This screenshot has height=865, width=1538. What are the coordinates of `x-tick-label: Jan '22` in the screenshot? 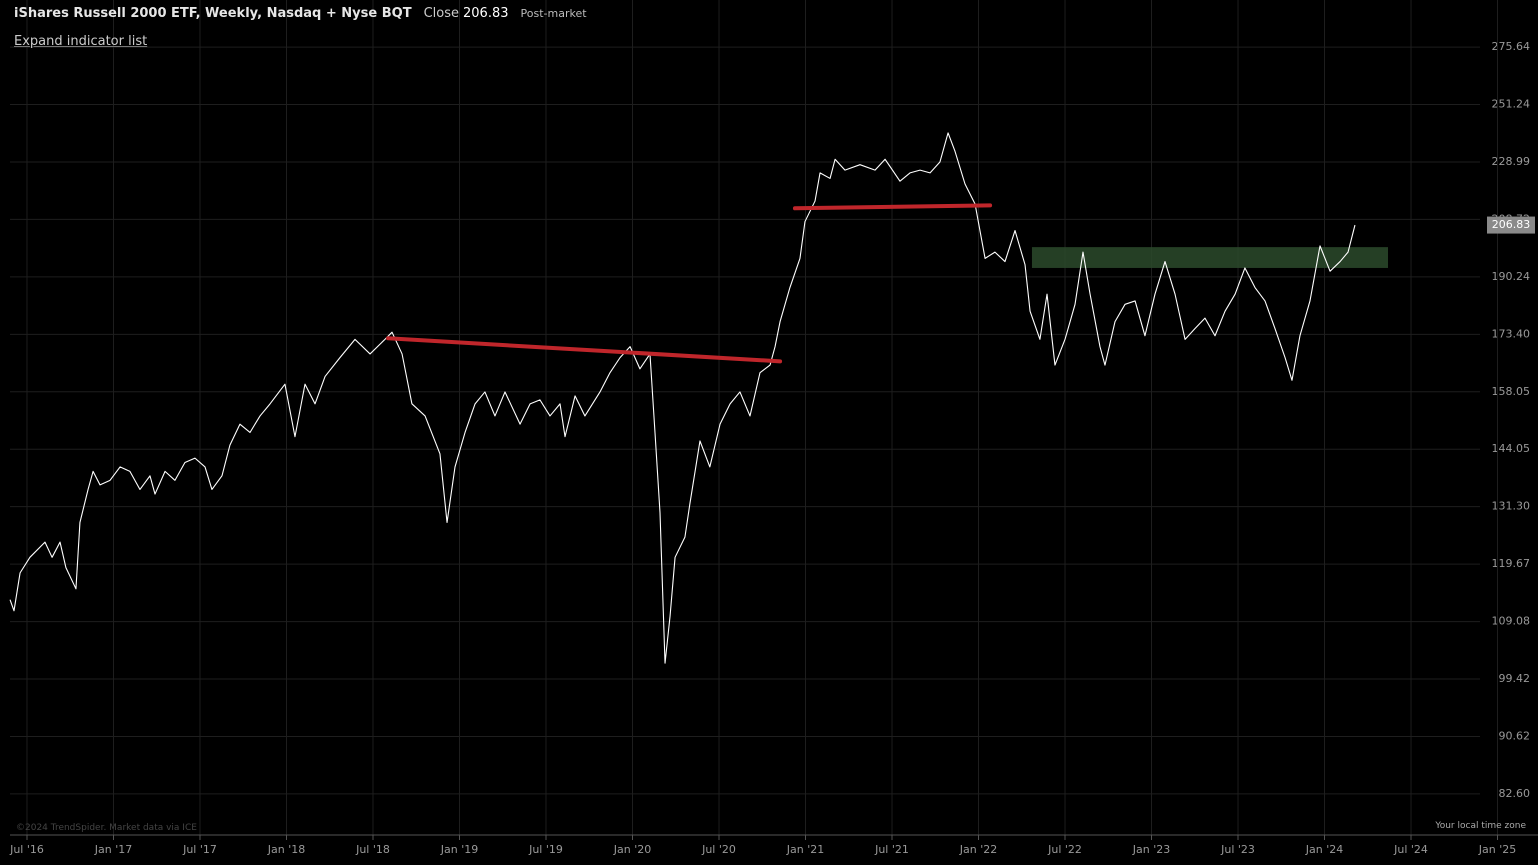 It's located at (978, 849).